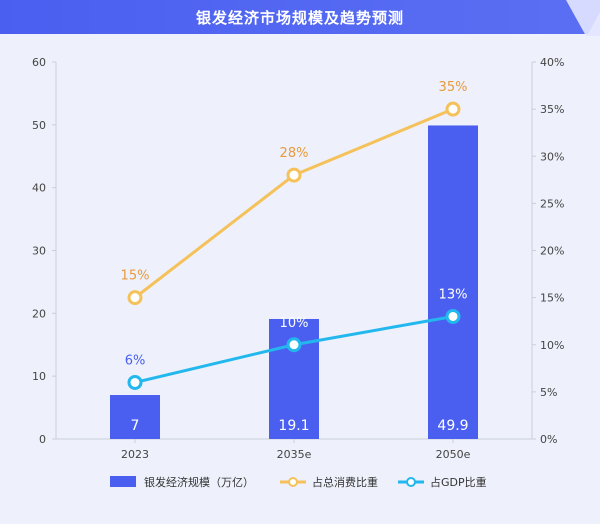 This screenshot has width=600, height=524. I want to click on x-tick-label: 2023, so click(135, 454).